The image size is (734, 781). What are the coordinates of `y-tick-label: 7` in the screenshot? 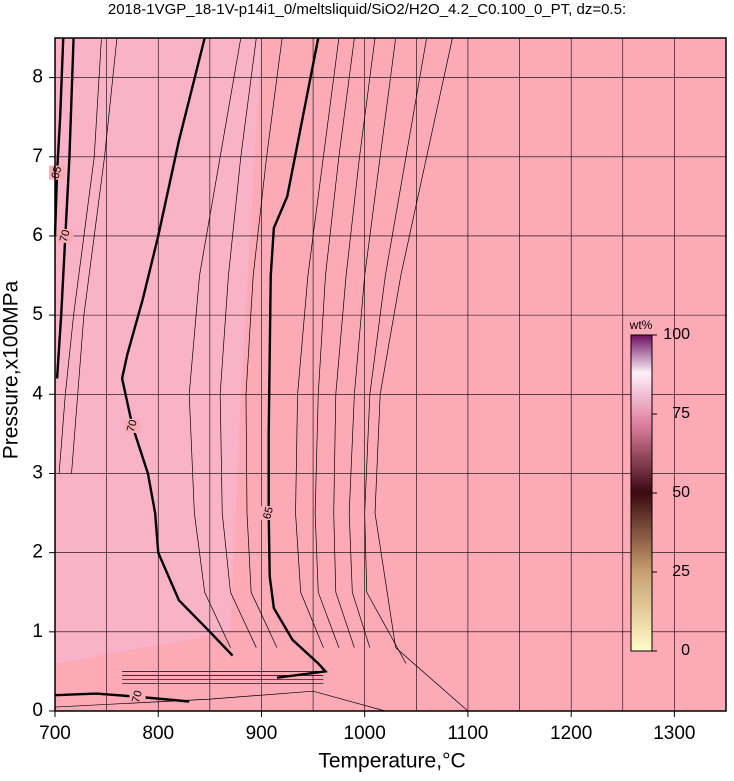 It's located at (37, 156).